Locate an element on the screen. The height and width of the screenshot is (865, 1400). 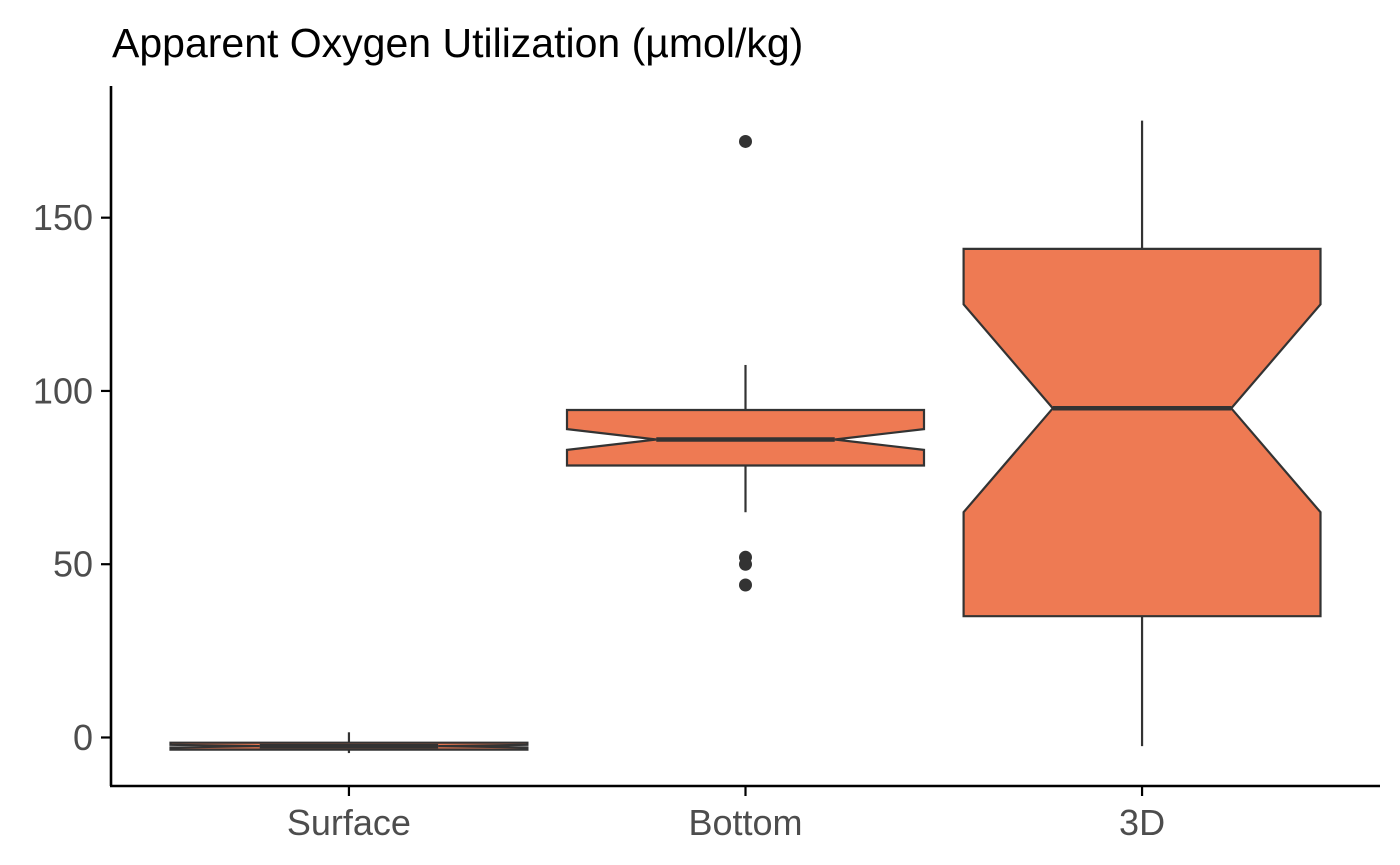
notched-box is located at coordinates (1142, 432).